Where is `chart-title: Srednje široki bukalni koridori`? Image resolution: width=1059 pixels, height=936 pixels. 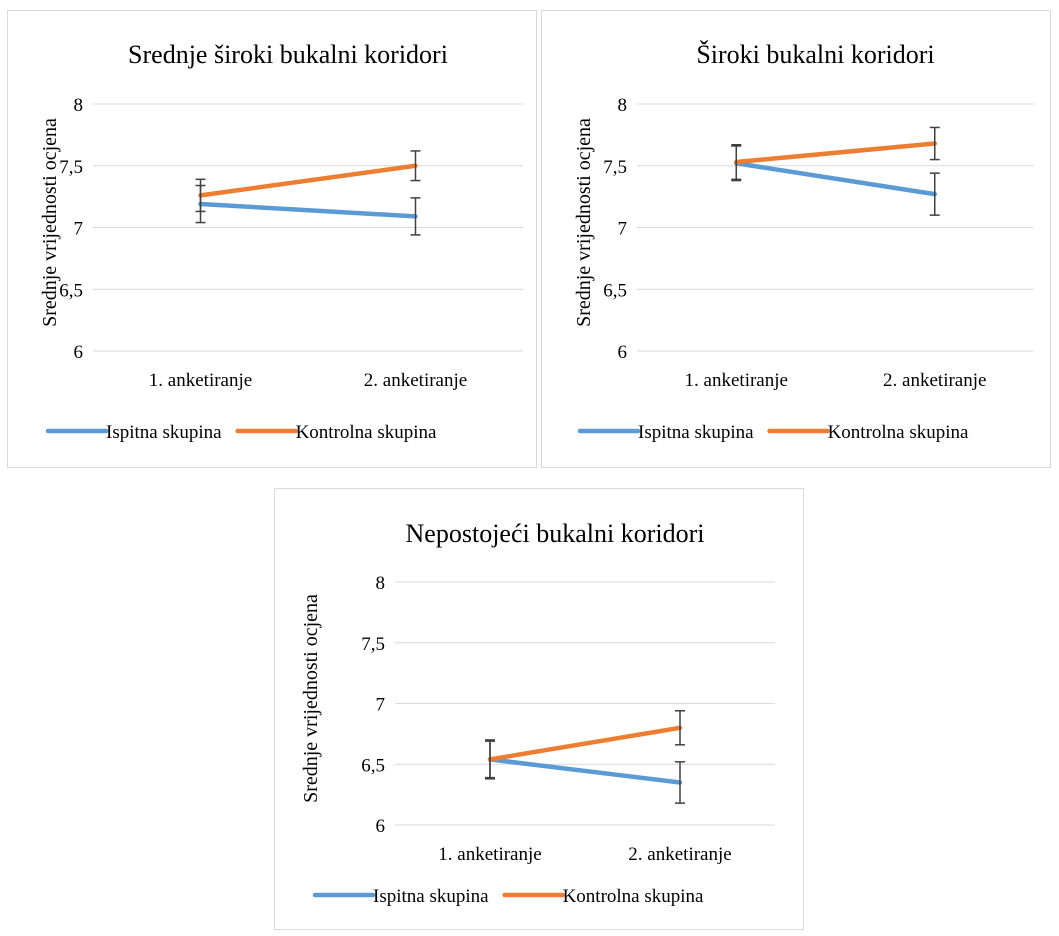
chart-title: Srednje široki bukalni koridori is located at coordinates (288, 54).